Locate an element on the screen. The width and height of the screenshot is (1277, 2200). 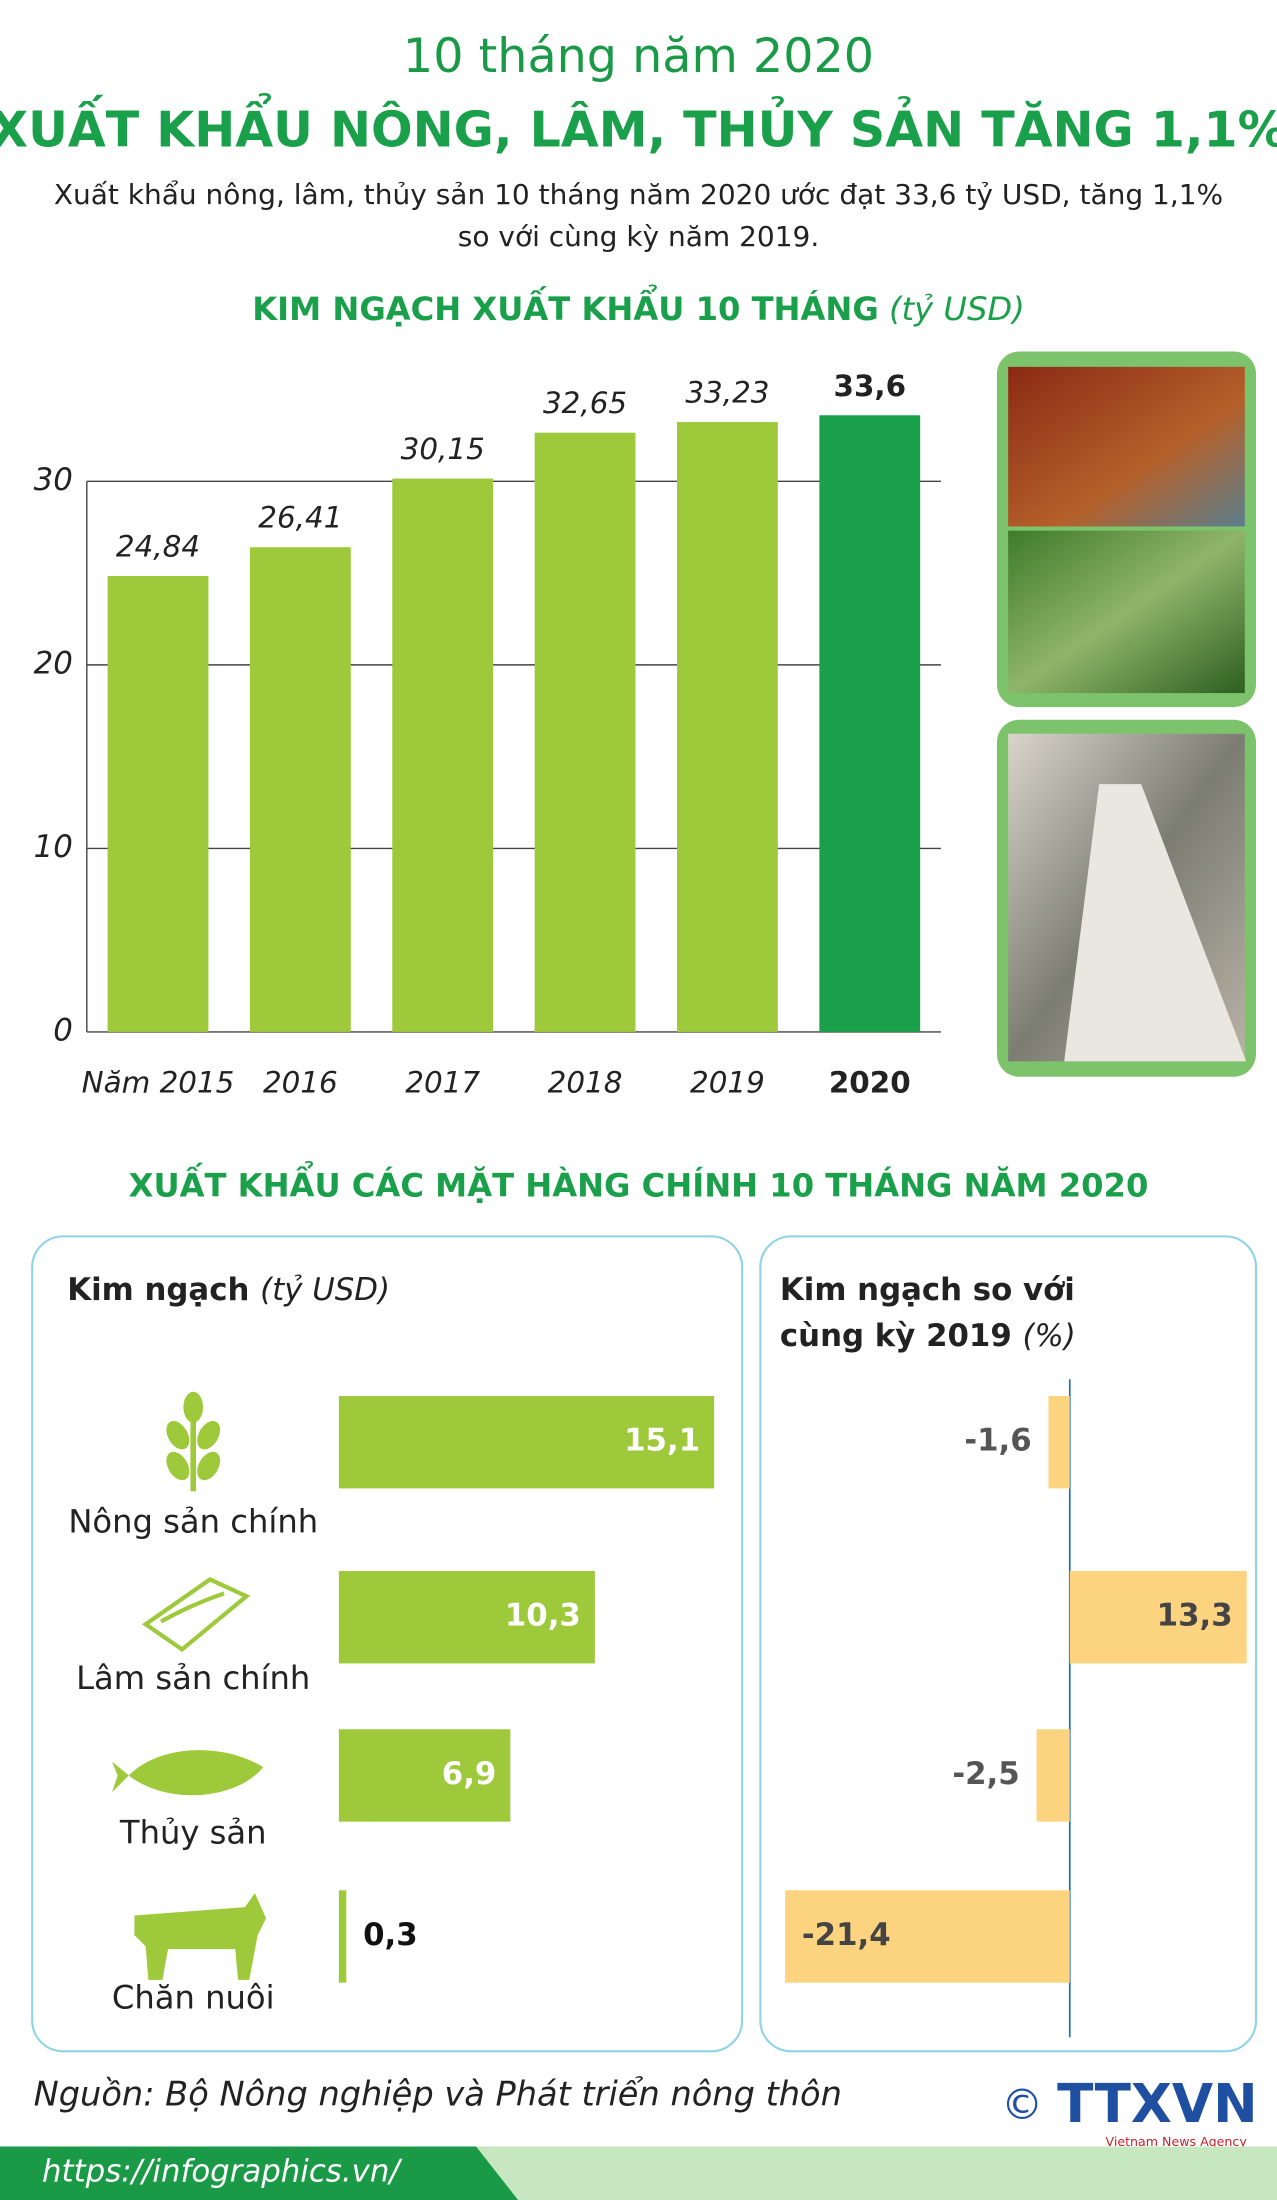
panel-title: Kim ngạch (tỷ USD) is located at coordinates (228, 1289).